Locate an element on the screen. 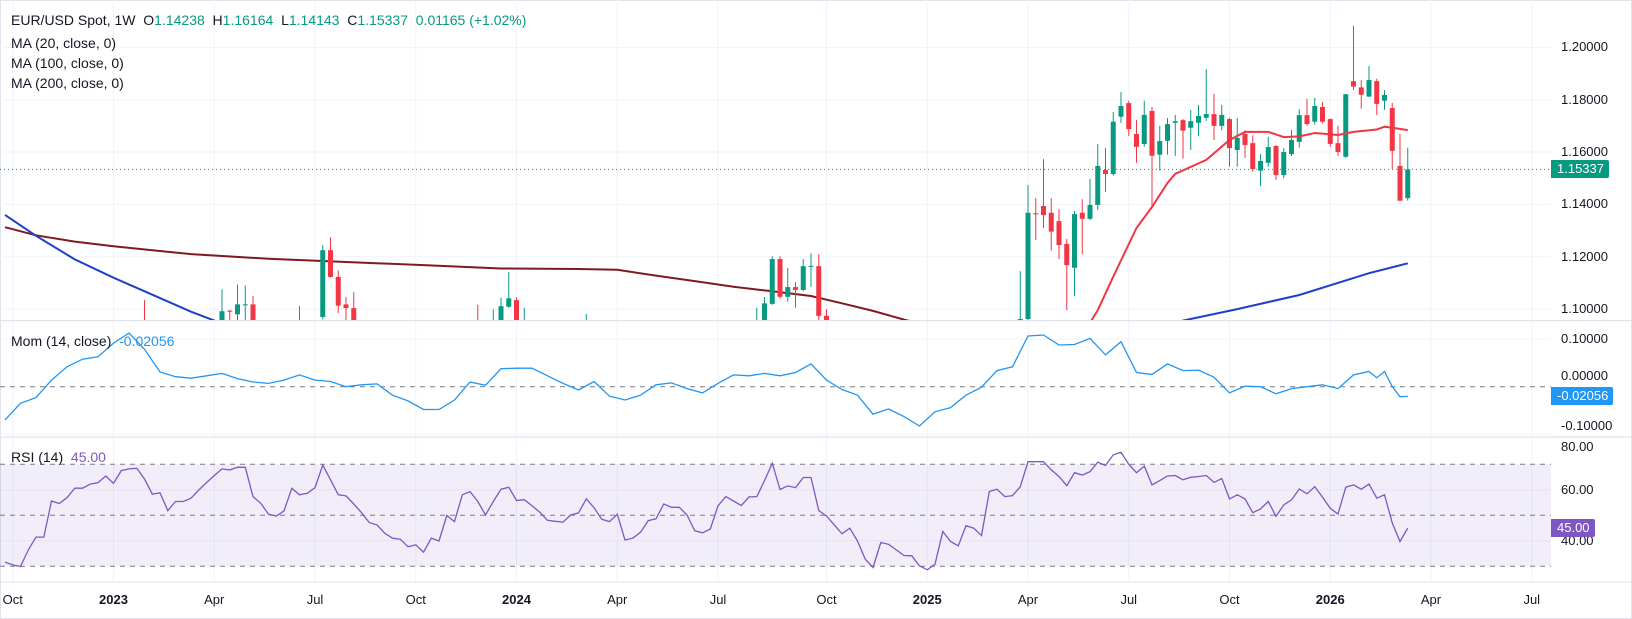 The width and height of the screenshot is (1632, 619). ma200-legend: MA (200, close, 0) is located at coordinates (67, 83).